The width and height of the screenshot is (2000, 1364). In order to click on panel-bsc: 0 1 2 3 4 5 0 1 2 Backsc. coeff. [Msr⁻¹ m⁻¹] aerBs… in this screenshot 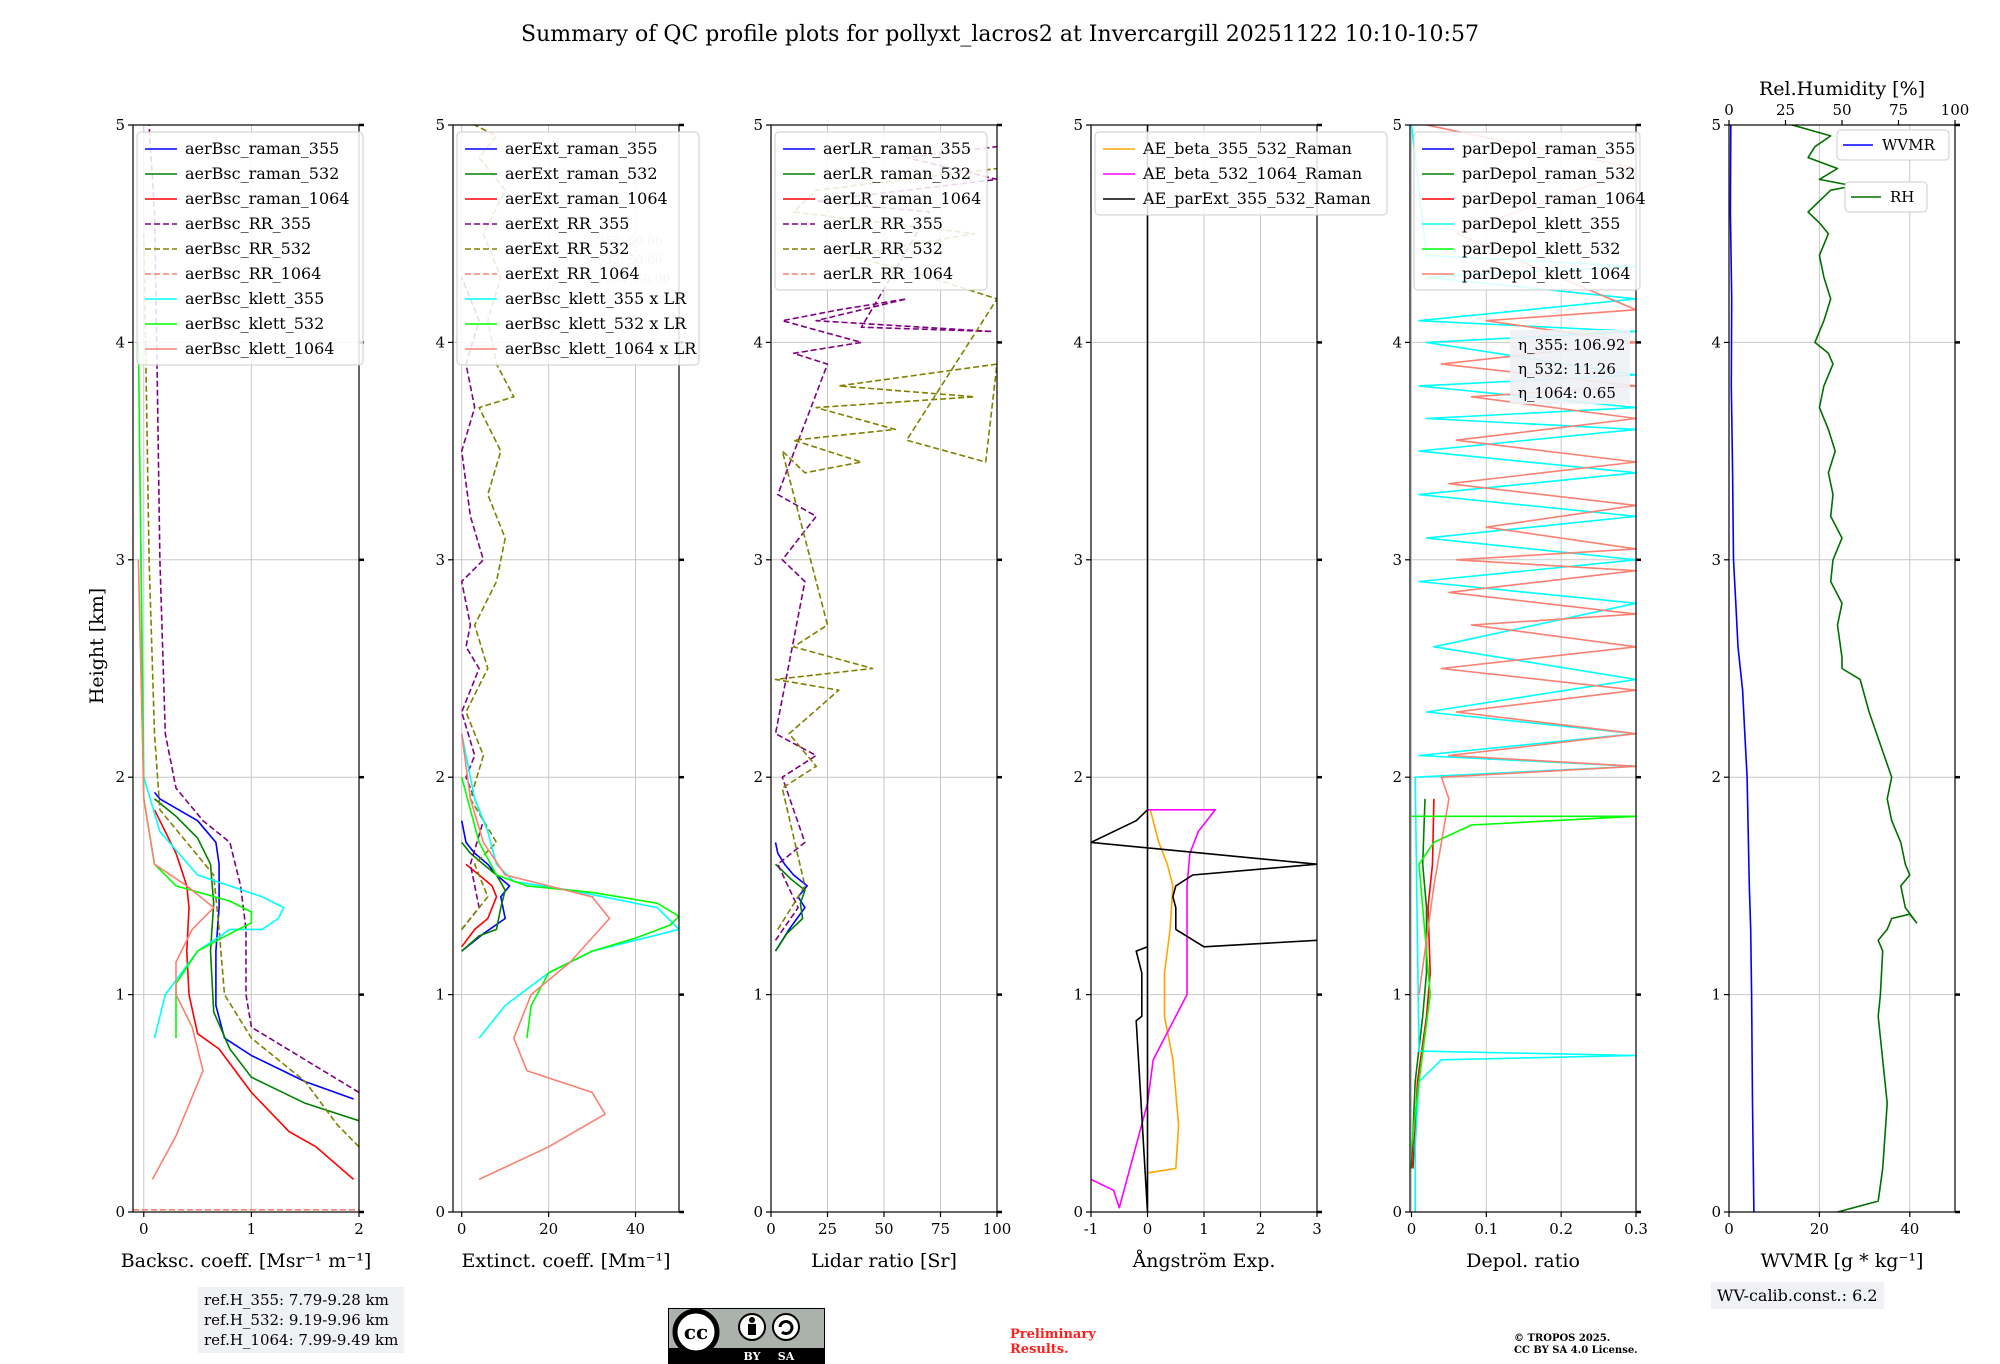, I will do `click(243, 694)`.